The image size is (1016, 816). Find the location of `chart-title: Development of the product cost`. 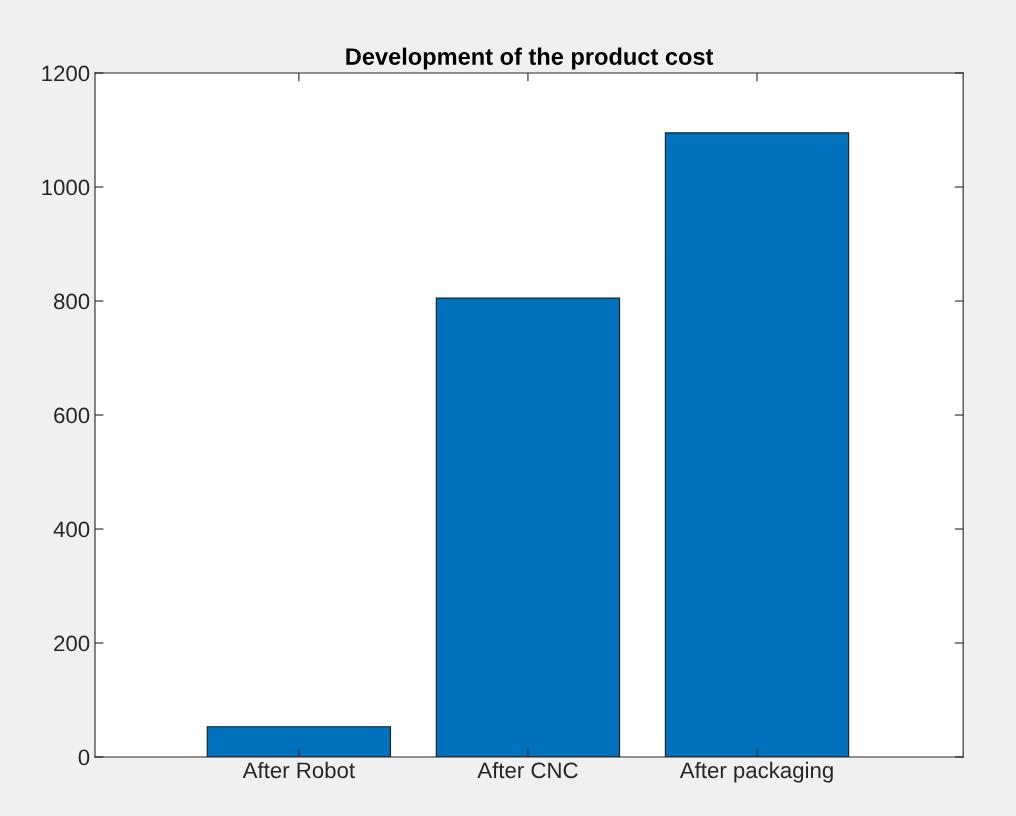

chart-title: Development of the product cost is located at coordinates (530, 58).